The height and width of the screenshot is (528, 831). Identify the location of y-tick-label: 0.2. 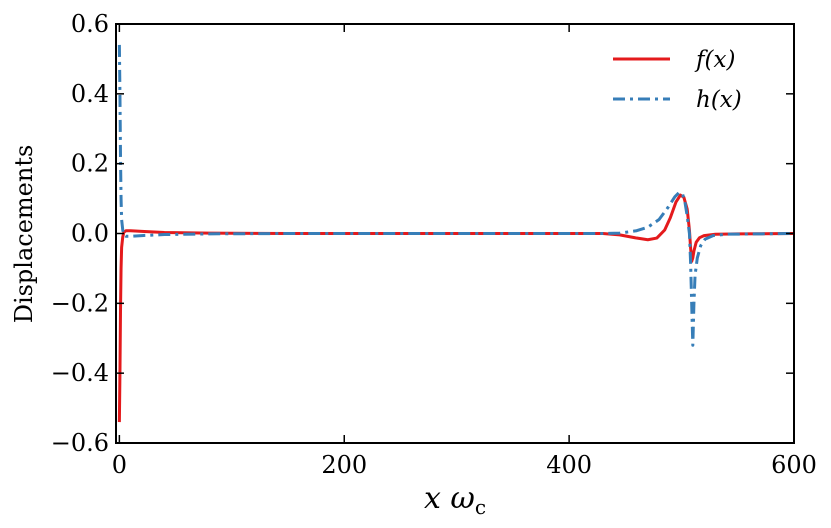
(90, 164).